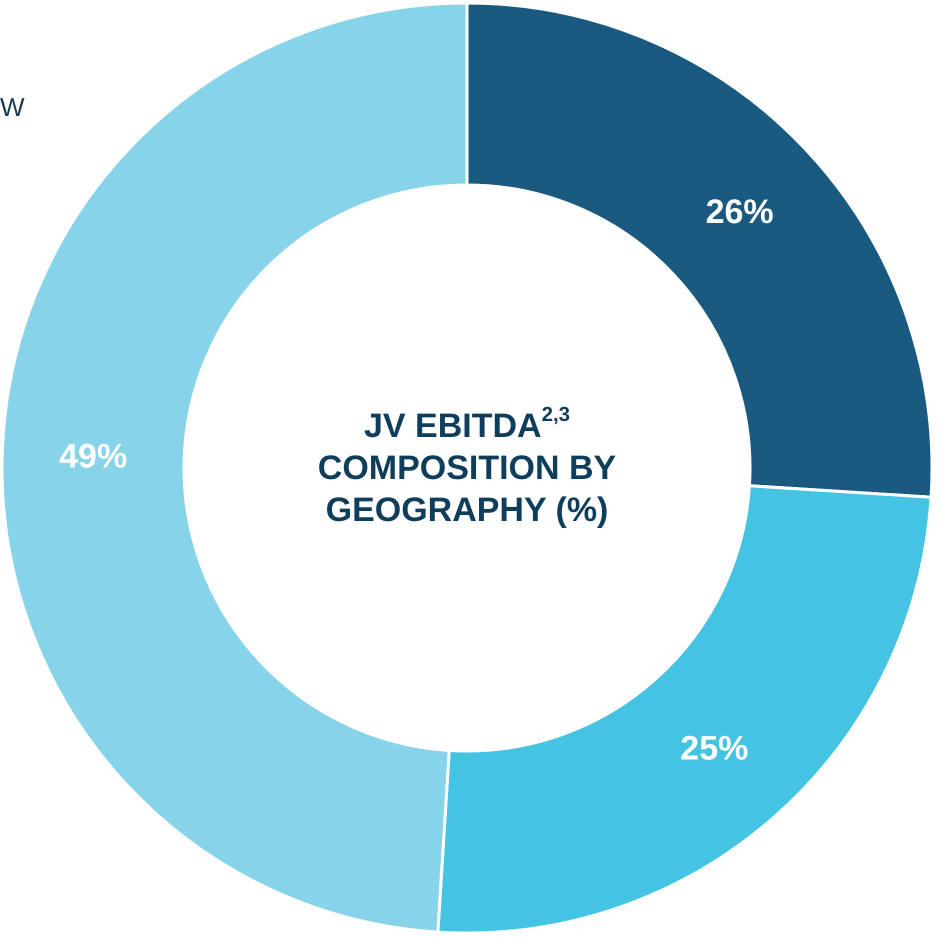 This screenshot has width=939, height=937. Describe the element at coordinates (714, 749) in the screenshot. I see `data-label: 25%` at that location.